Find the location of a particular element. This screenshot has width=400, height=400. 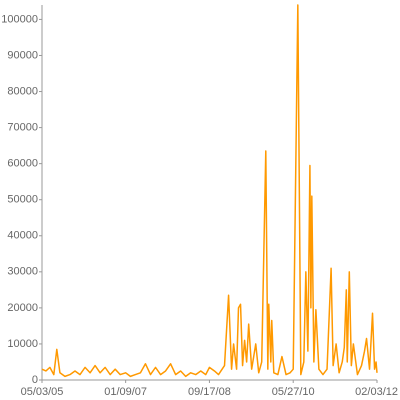

y-tick-label: 10000 is located at coordinates (22, 344).